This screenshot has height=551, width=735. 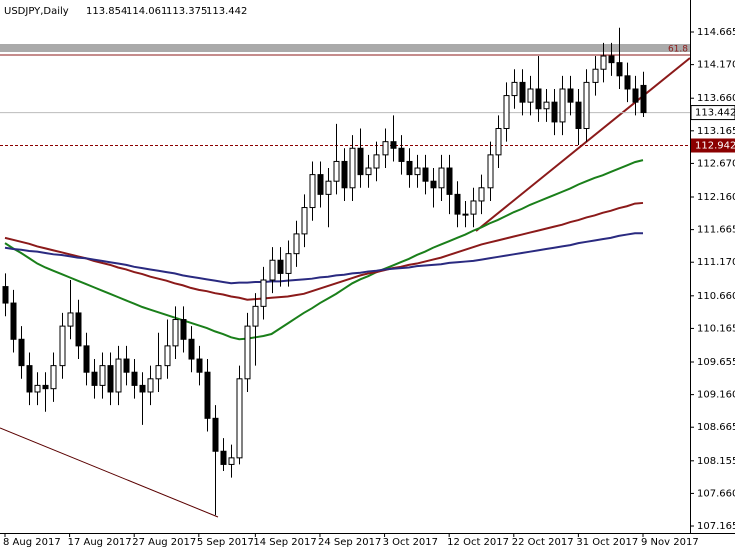 I want to click on y-tick-label: 113.165, so click(x=716, y=131).